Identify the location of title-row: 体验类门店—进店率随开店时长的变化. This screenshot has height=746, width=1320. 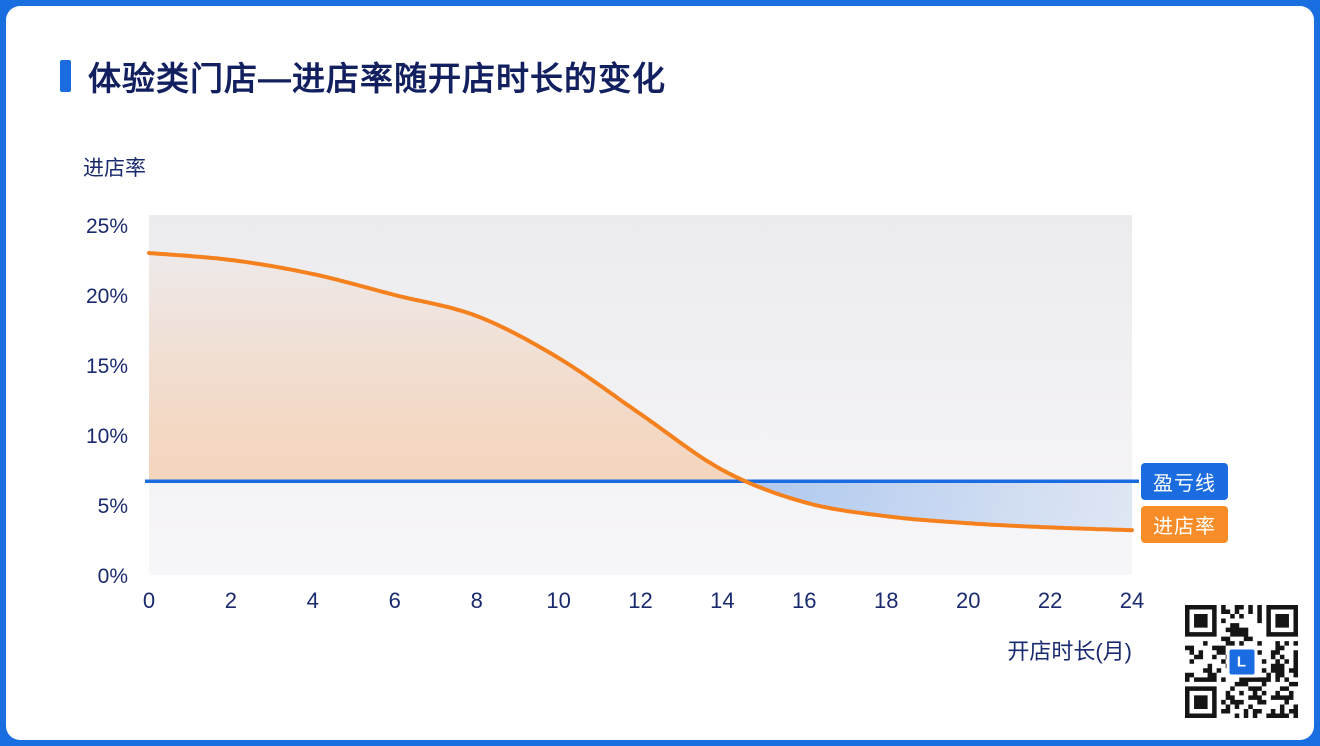
(363, 76).